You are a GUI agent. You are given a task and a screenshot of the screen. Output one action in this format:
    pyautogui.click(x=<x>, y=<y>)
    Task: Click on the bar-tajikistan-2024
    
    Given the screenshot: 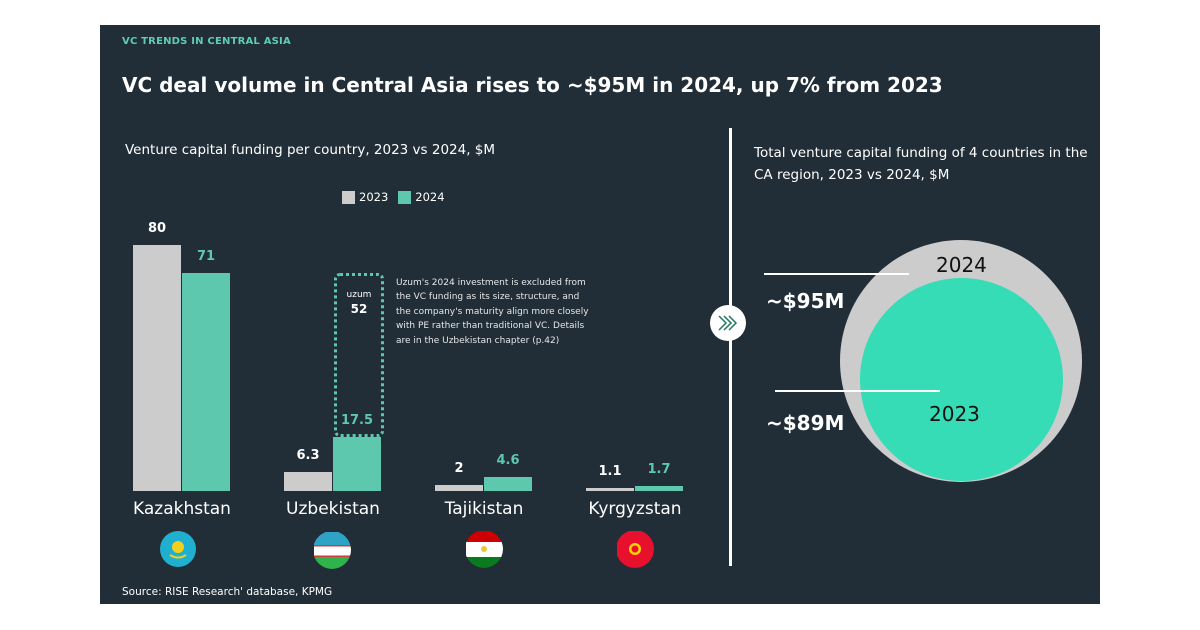 What is the action you would take?
    pyautogui.click(x=508, y=483)
    